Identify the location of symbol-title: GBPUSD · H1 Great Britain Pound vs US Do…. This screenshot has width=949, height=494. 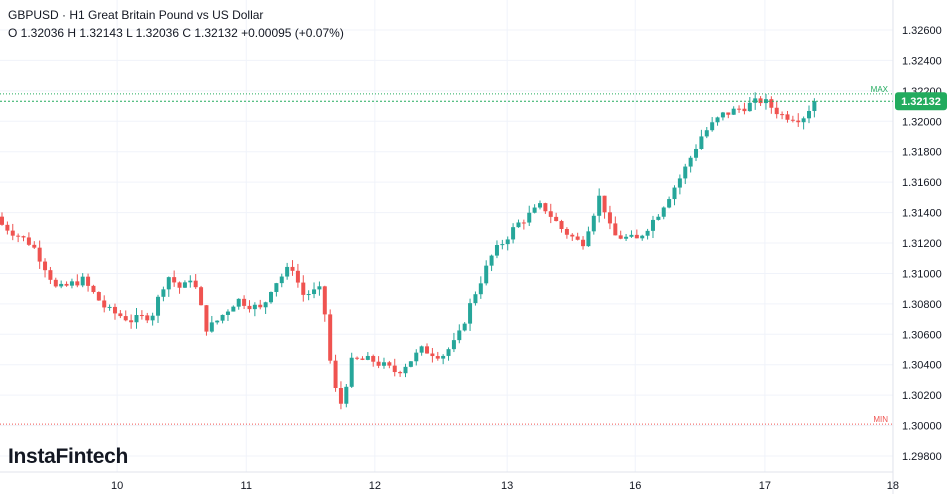
(136, 15).